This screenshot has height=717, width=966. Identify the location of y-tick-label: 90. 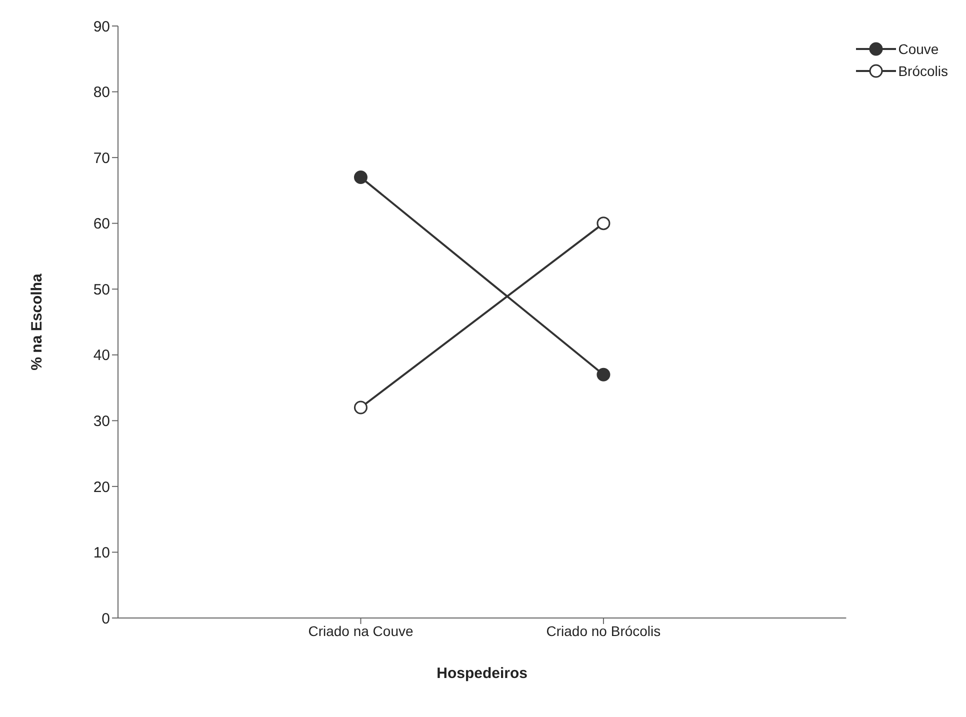
(101, 27).